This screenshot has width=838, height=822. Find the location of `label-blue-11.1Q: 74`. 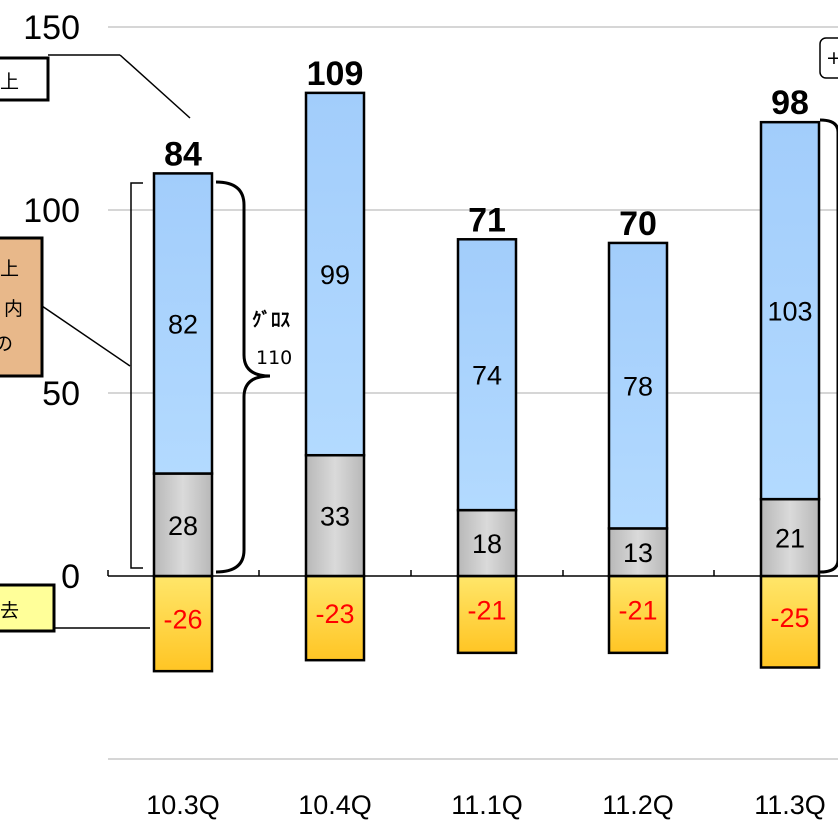

label-blue-11.1Q: 74 is located at coordinates (487, 376).